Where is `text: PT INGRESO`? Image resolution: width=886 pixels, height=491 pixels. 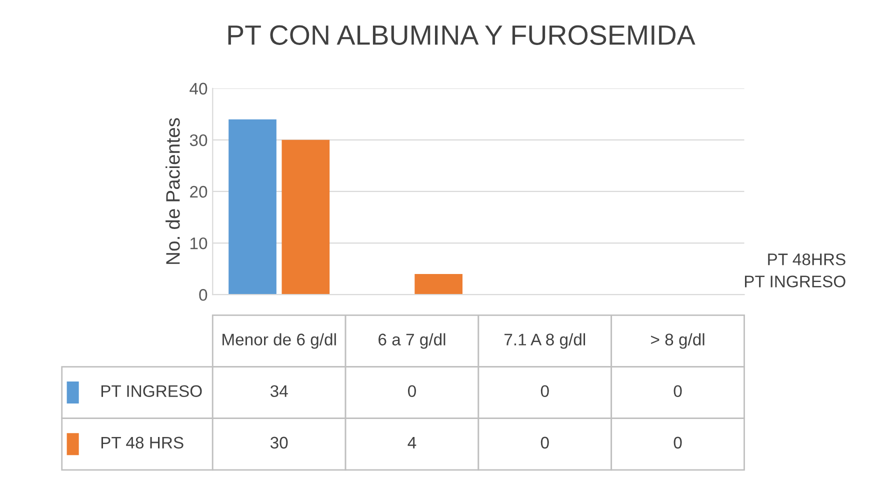
text: PT INGRESO is located at coordinates (795, 282).